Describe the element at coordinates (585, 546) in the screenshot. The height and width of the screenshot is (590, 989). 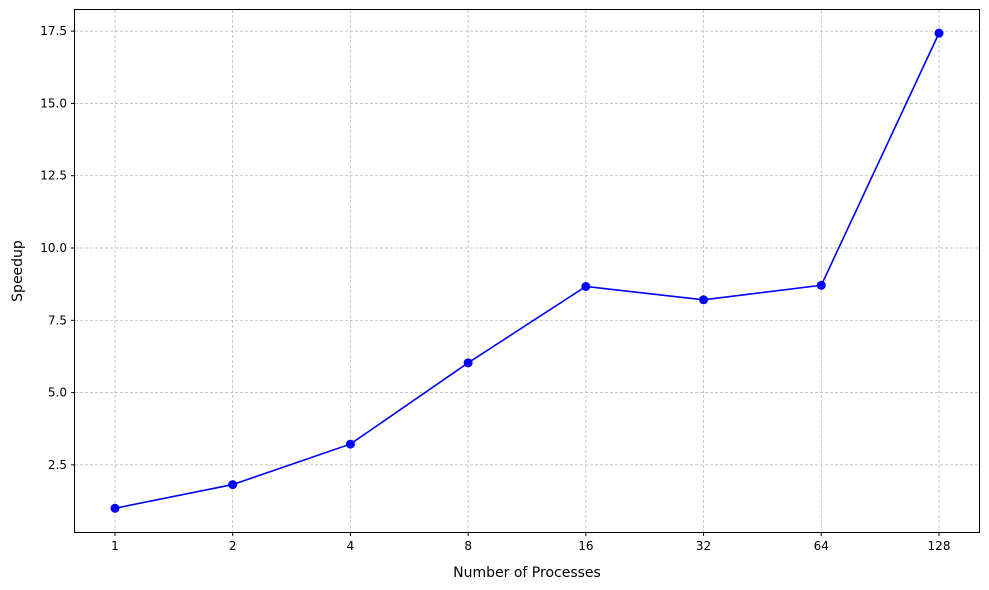
I see `x-tick-label: 16` at that location.